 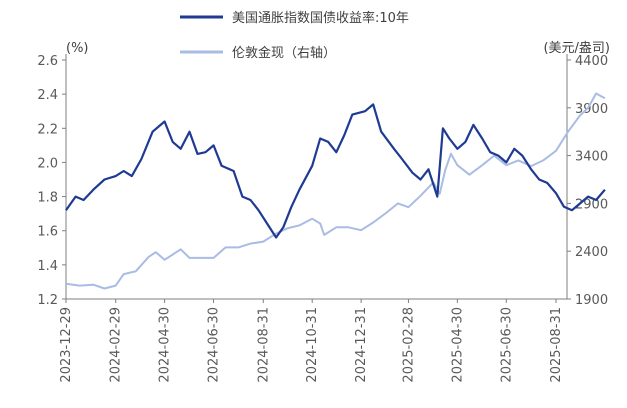 What do you see at coordinates (51, 181) in the screenshot?
I see `left-axis: 1.2 1.4 1.6 1.8 2.0 2.2 2.4 2.6` at bounding box center [51, 181].